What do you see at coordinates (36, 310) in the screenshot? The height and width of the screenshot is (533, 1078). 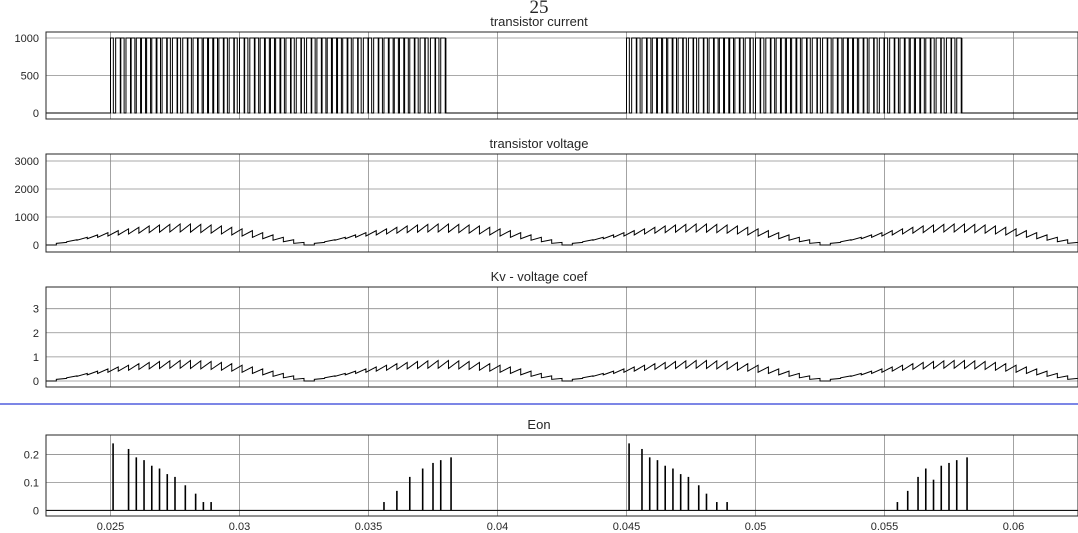 I see `y-tick-label: 3` at bounding box center [36, 310].